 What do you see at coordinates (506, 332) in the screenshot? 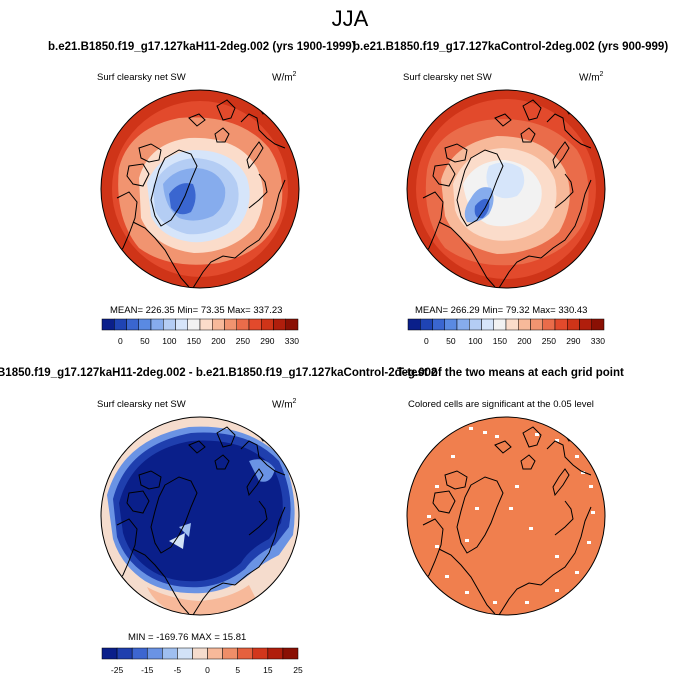
I see `panel-2-colorbar: 0 50 100 150 200 250 290 330` at bounding box center [506, 332].